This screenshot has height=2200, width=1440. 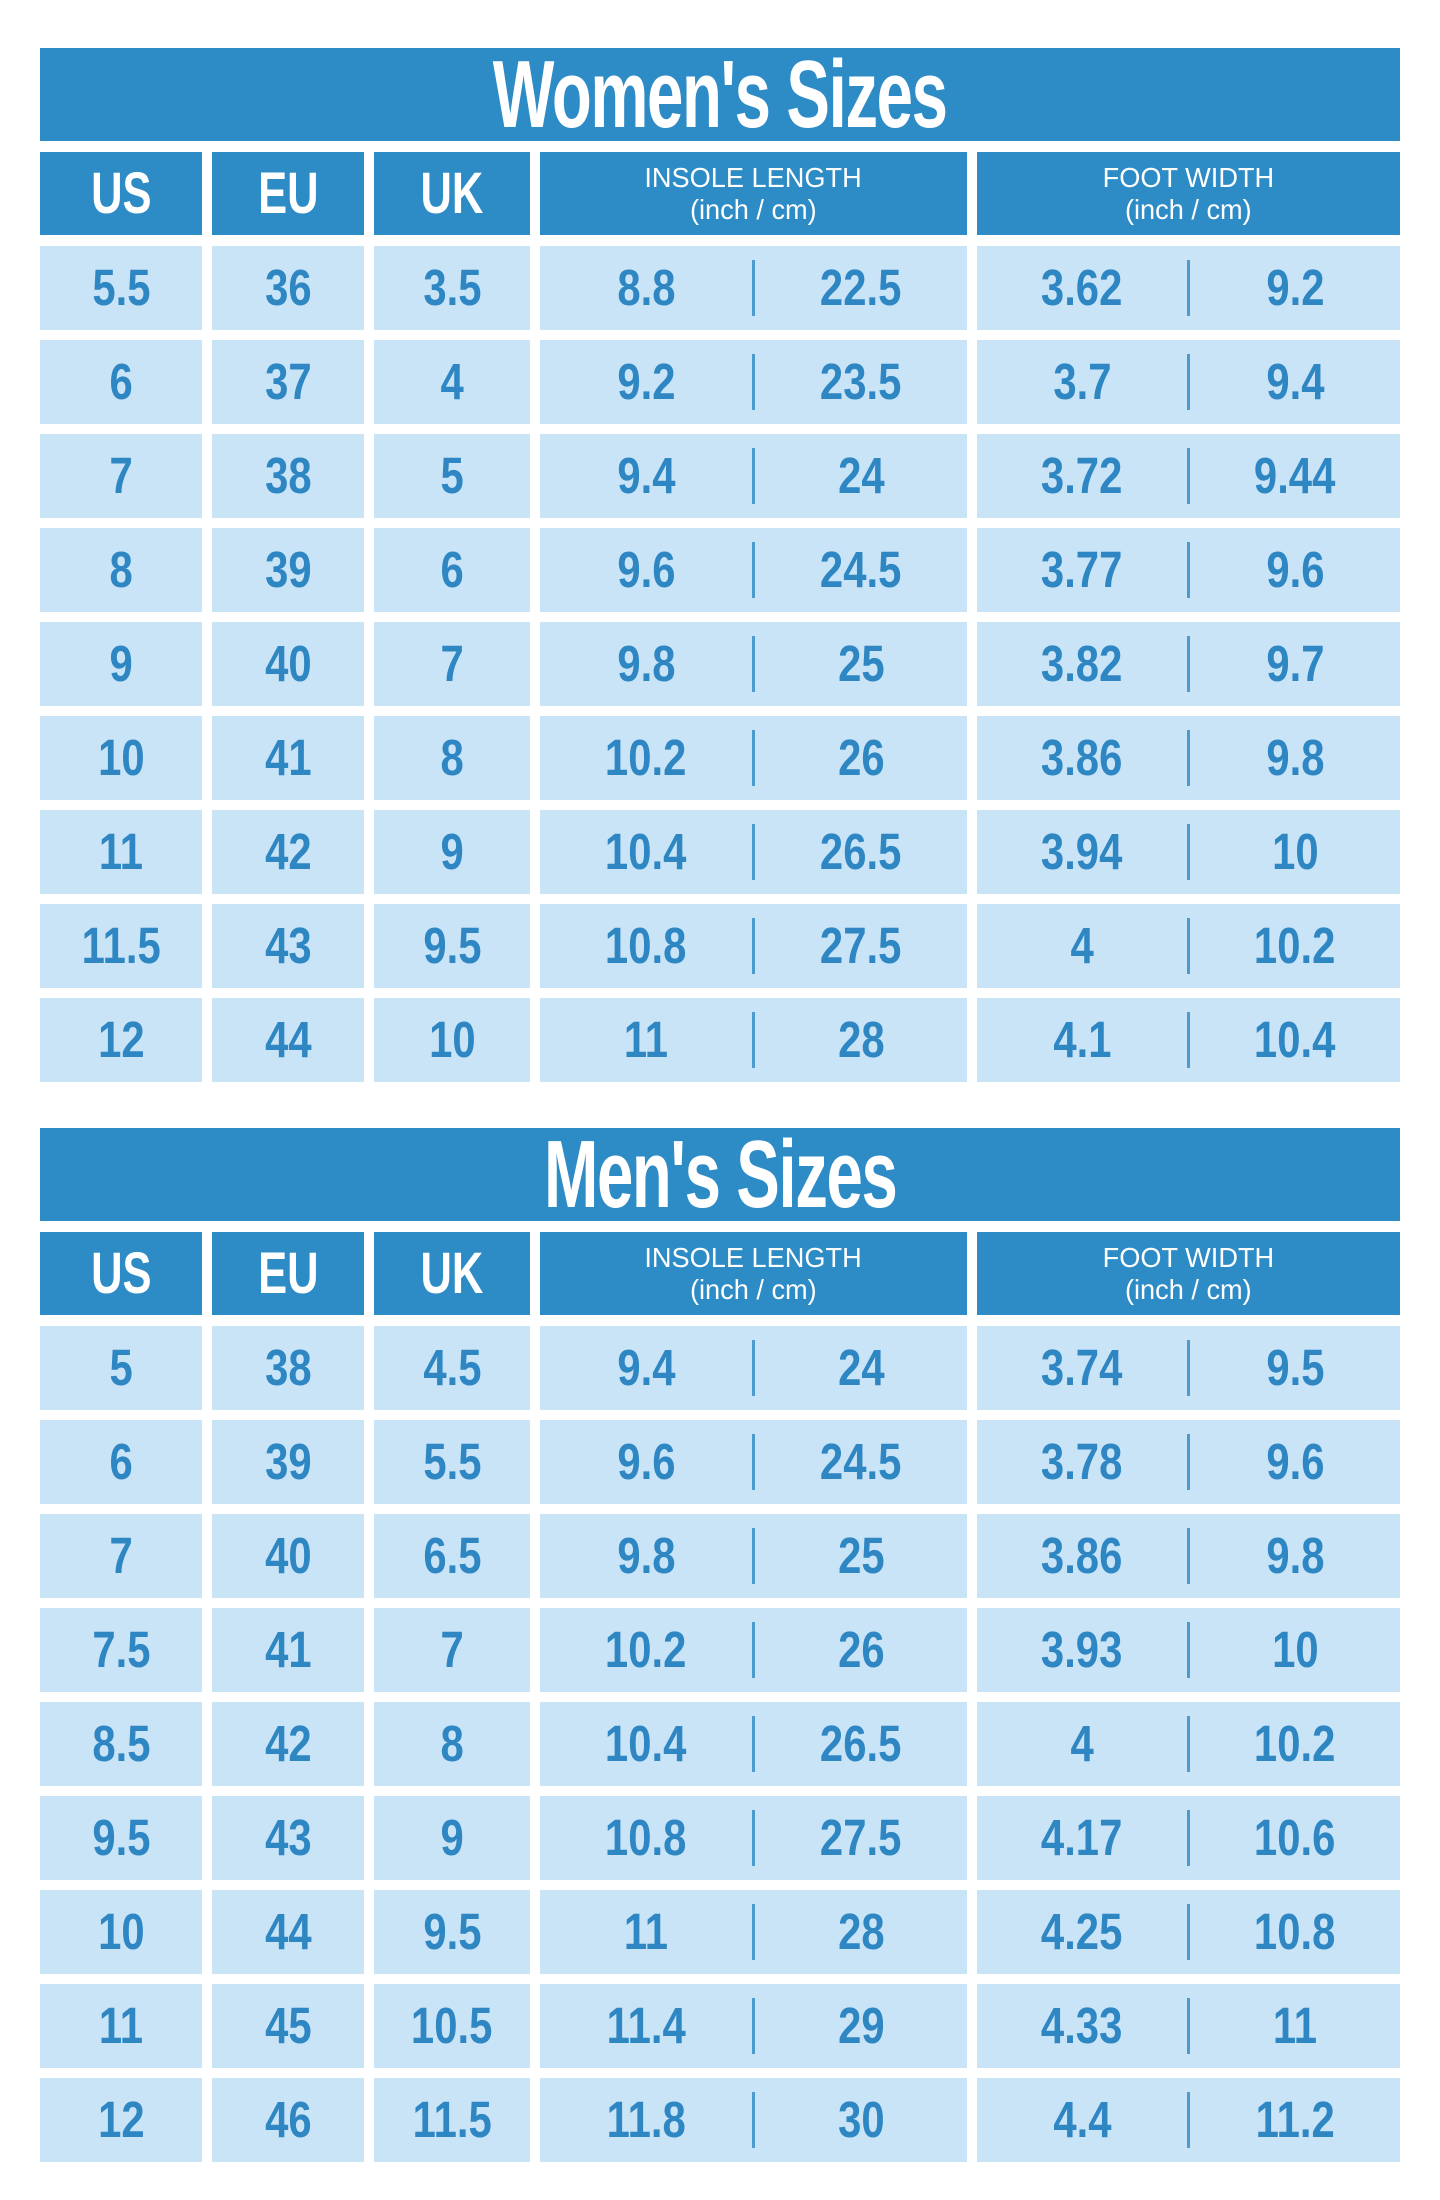 What do you see at coordinates (121, 193) in the screenshot?
I see `column-header-us: US` at bounding box center [121, 193].